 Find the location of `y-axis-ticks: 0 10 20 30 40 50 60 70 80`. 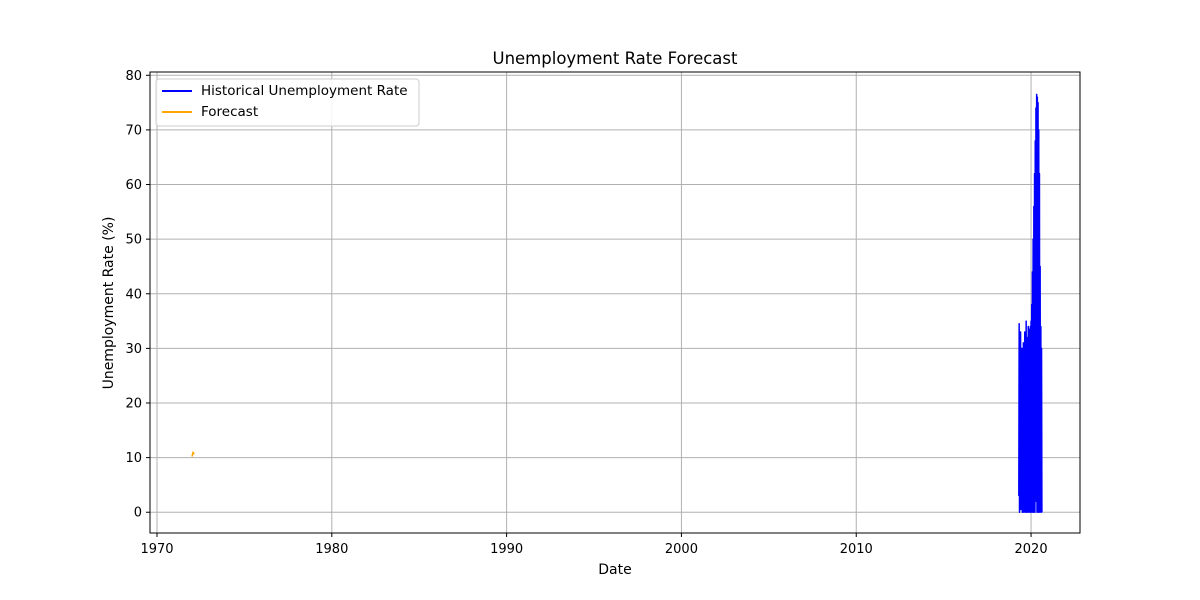

y-axis-ticks: 0 10 20 30 40 50 60 70 80 is located at coordinates (137, 295).